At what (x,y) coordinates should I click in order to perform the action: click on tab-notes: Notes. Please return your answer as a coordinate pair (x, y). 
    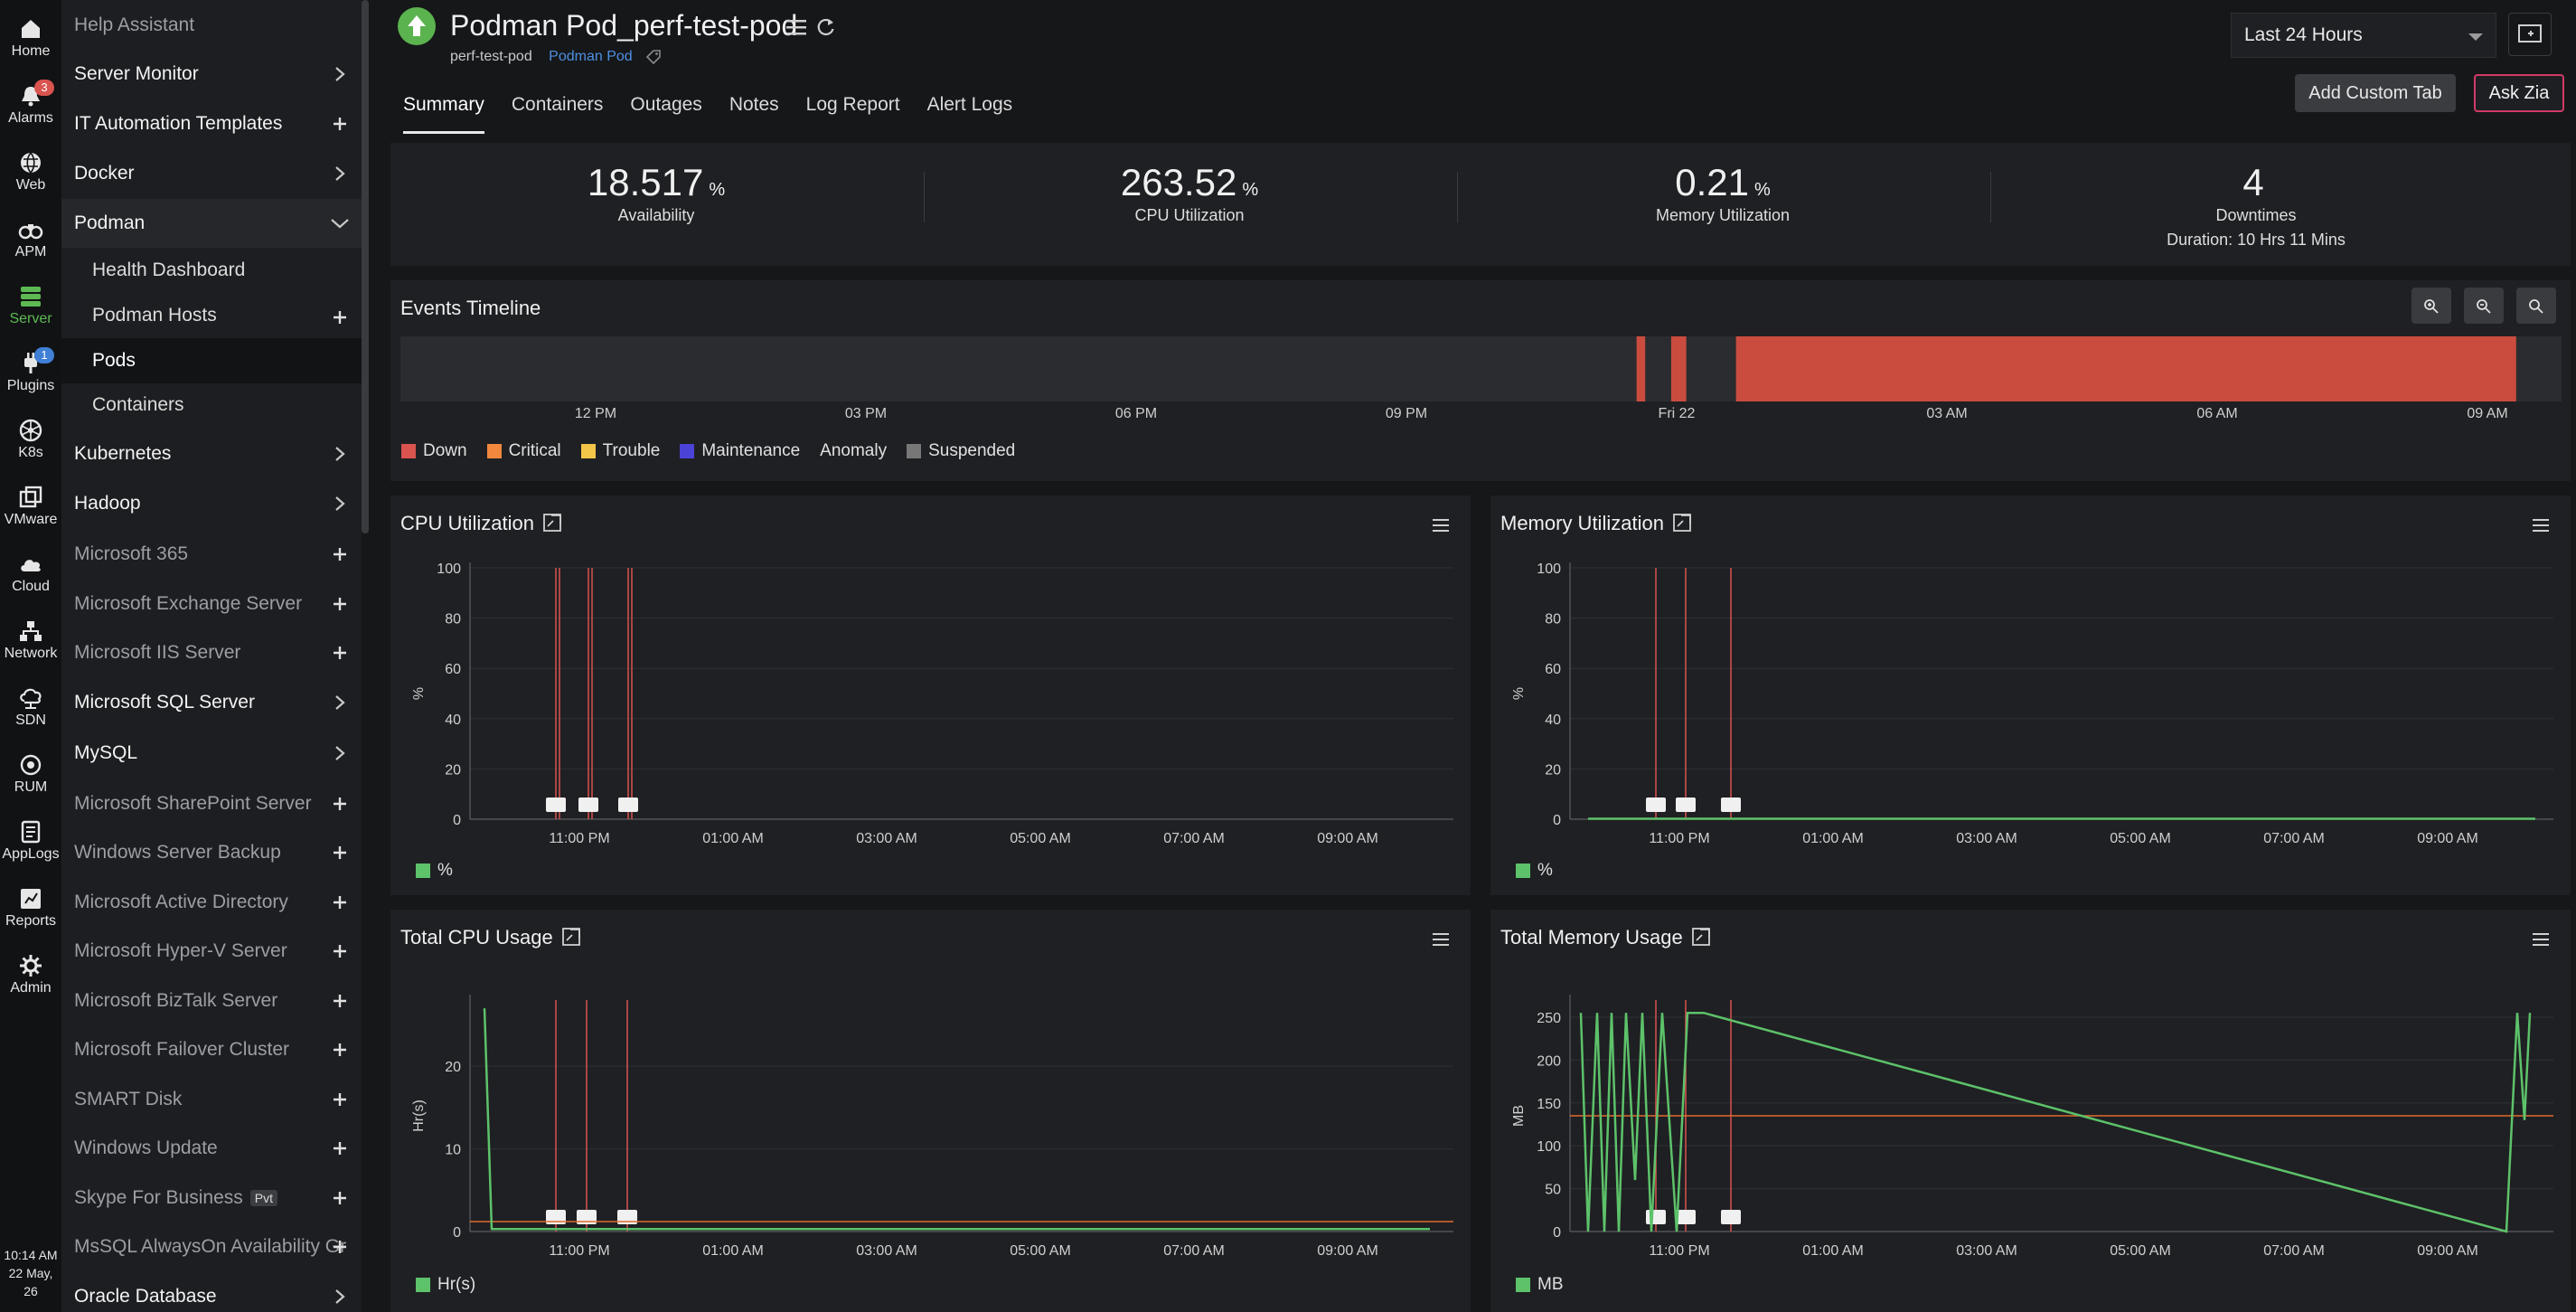
    Looking at the image, I should click on (754, 104).